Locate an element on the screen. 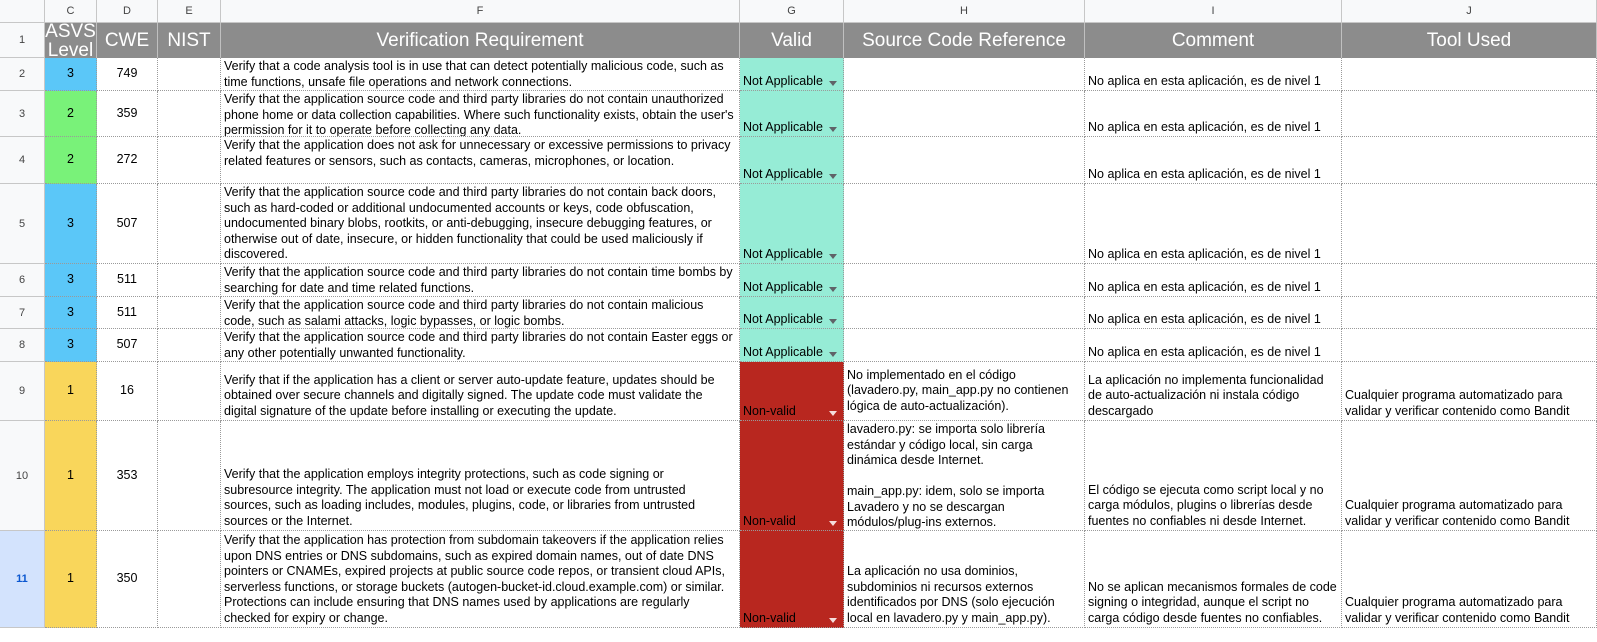 This screenshot has width=1597, height=642. asvs-level-header: ASVS Level is located at coordinates (71, 40).